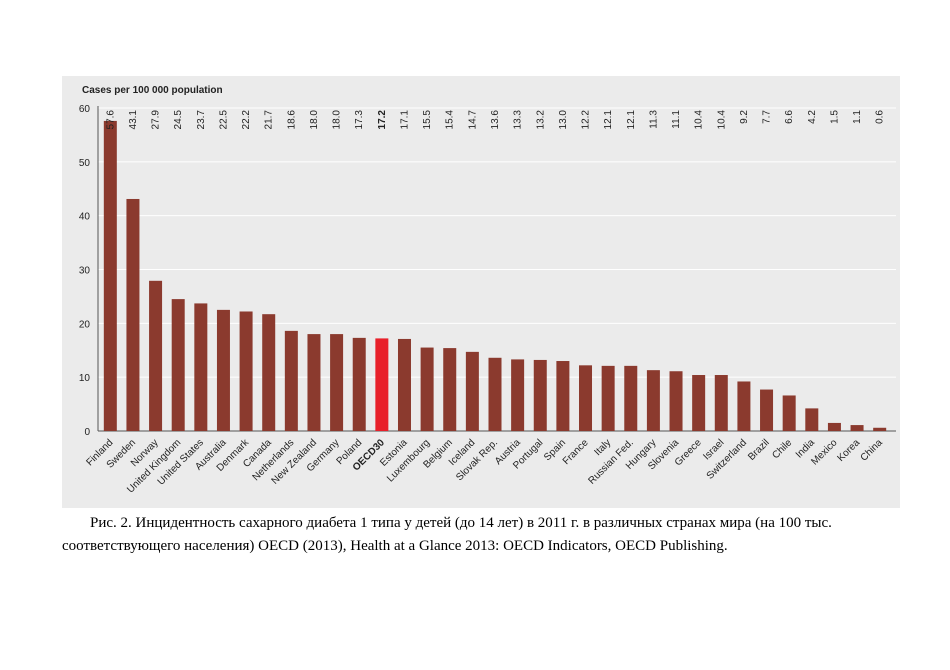 This screenshot has width=950, height=670. Describe the element at coordinates (110, 120) in the screenshot. I see `value-label: 57.6` at that location.